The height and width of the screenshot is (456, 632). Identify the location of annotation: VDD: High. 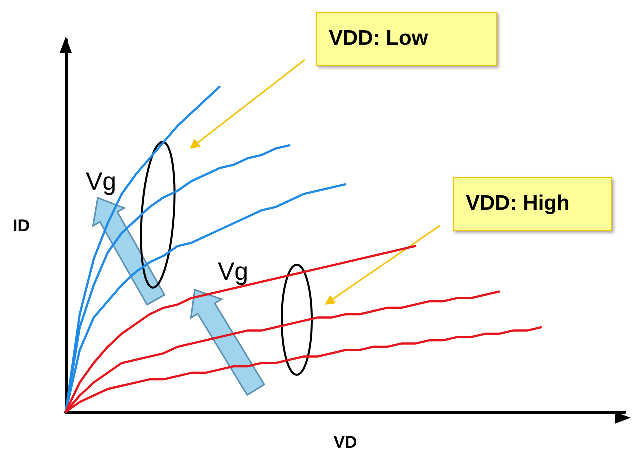
(532, 204).